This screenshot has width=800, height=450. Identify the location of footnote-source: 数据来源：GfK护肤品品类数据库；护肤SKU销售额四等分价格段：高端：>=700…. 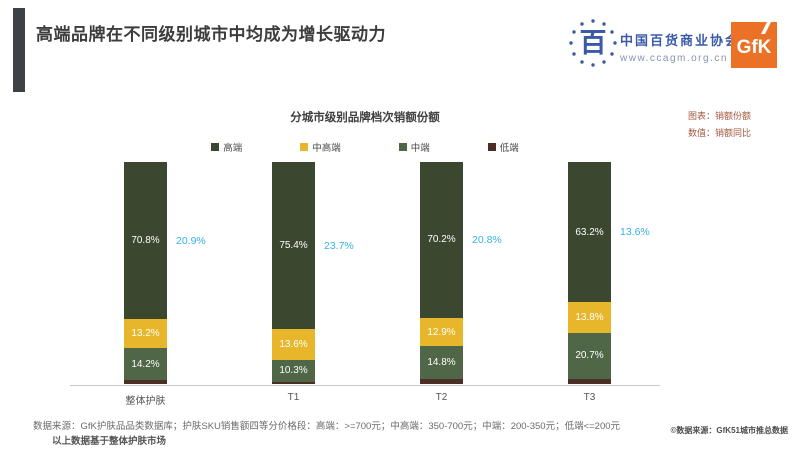
(327, 426).